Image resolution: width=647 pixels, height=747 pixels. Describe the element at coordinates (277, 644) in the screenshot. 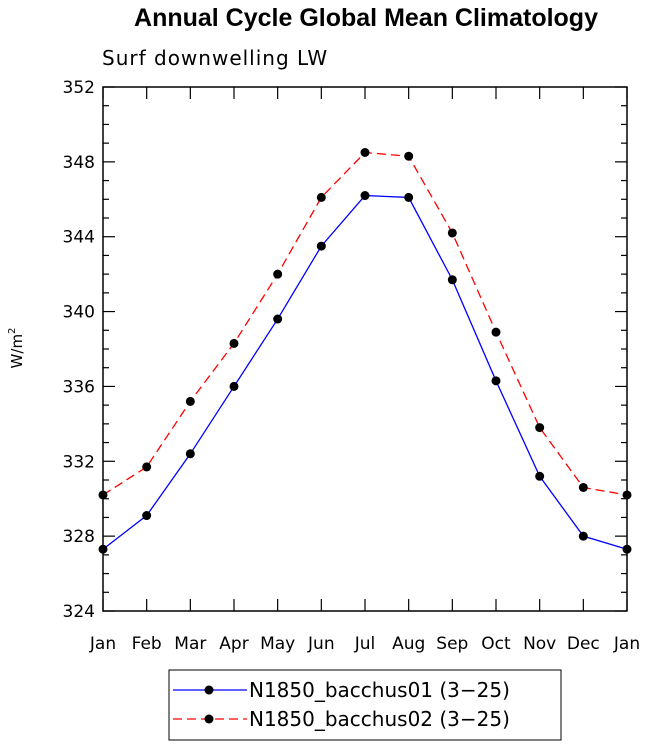

I see `x-tick-label: May` at that location.